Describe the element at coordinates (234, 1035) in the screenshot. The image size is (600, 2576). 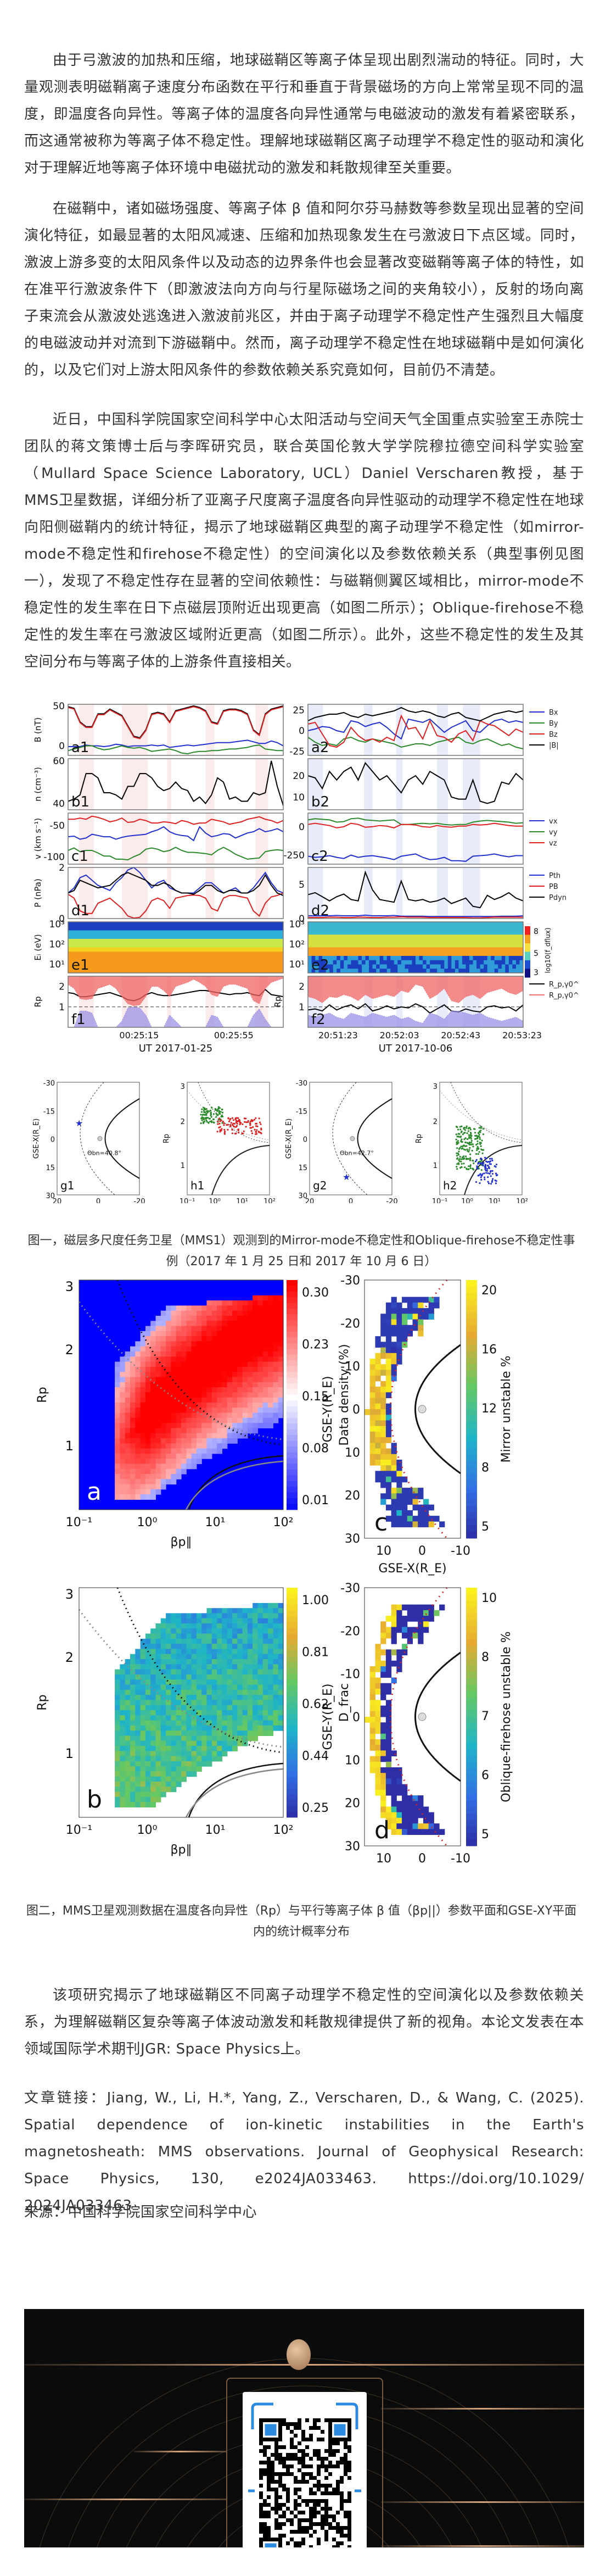
I see `x-tick-label: 00:25:55` at that location.